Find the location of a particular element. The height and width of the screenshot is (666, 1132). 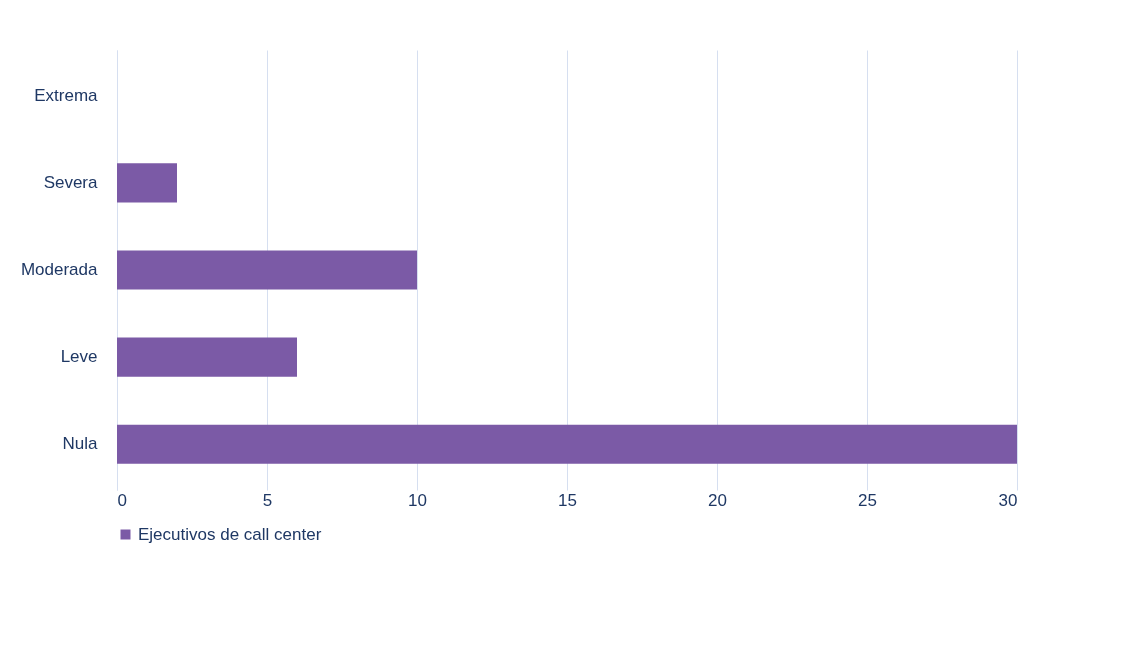

x-tick-label: 15 is located at coordinates (567, 500).